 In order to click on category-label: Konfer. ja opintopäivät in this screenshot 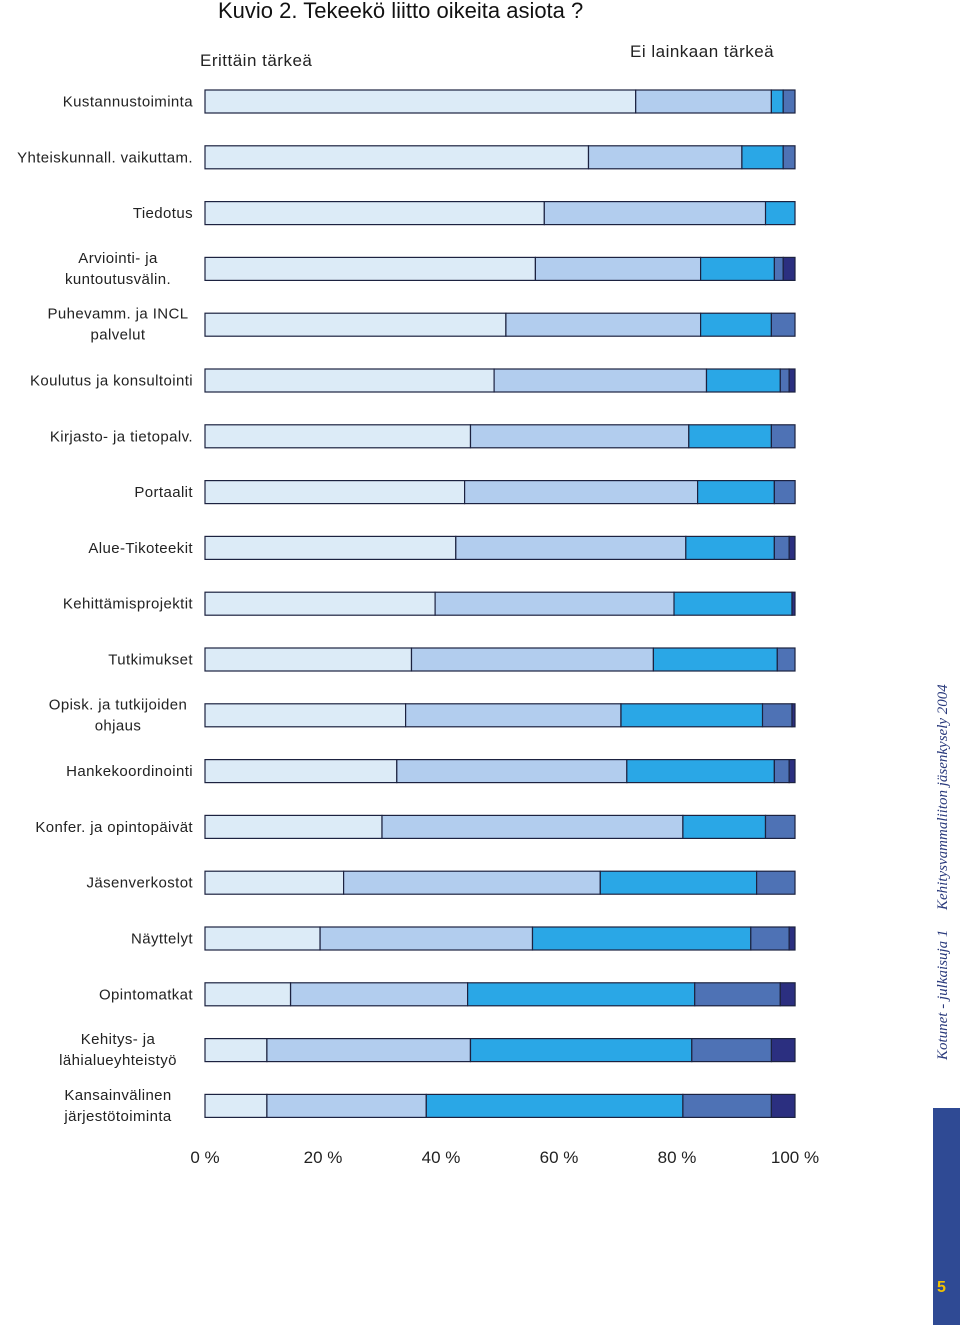, I will do `click(114, 827)`.